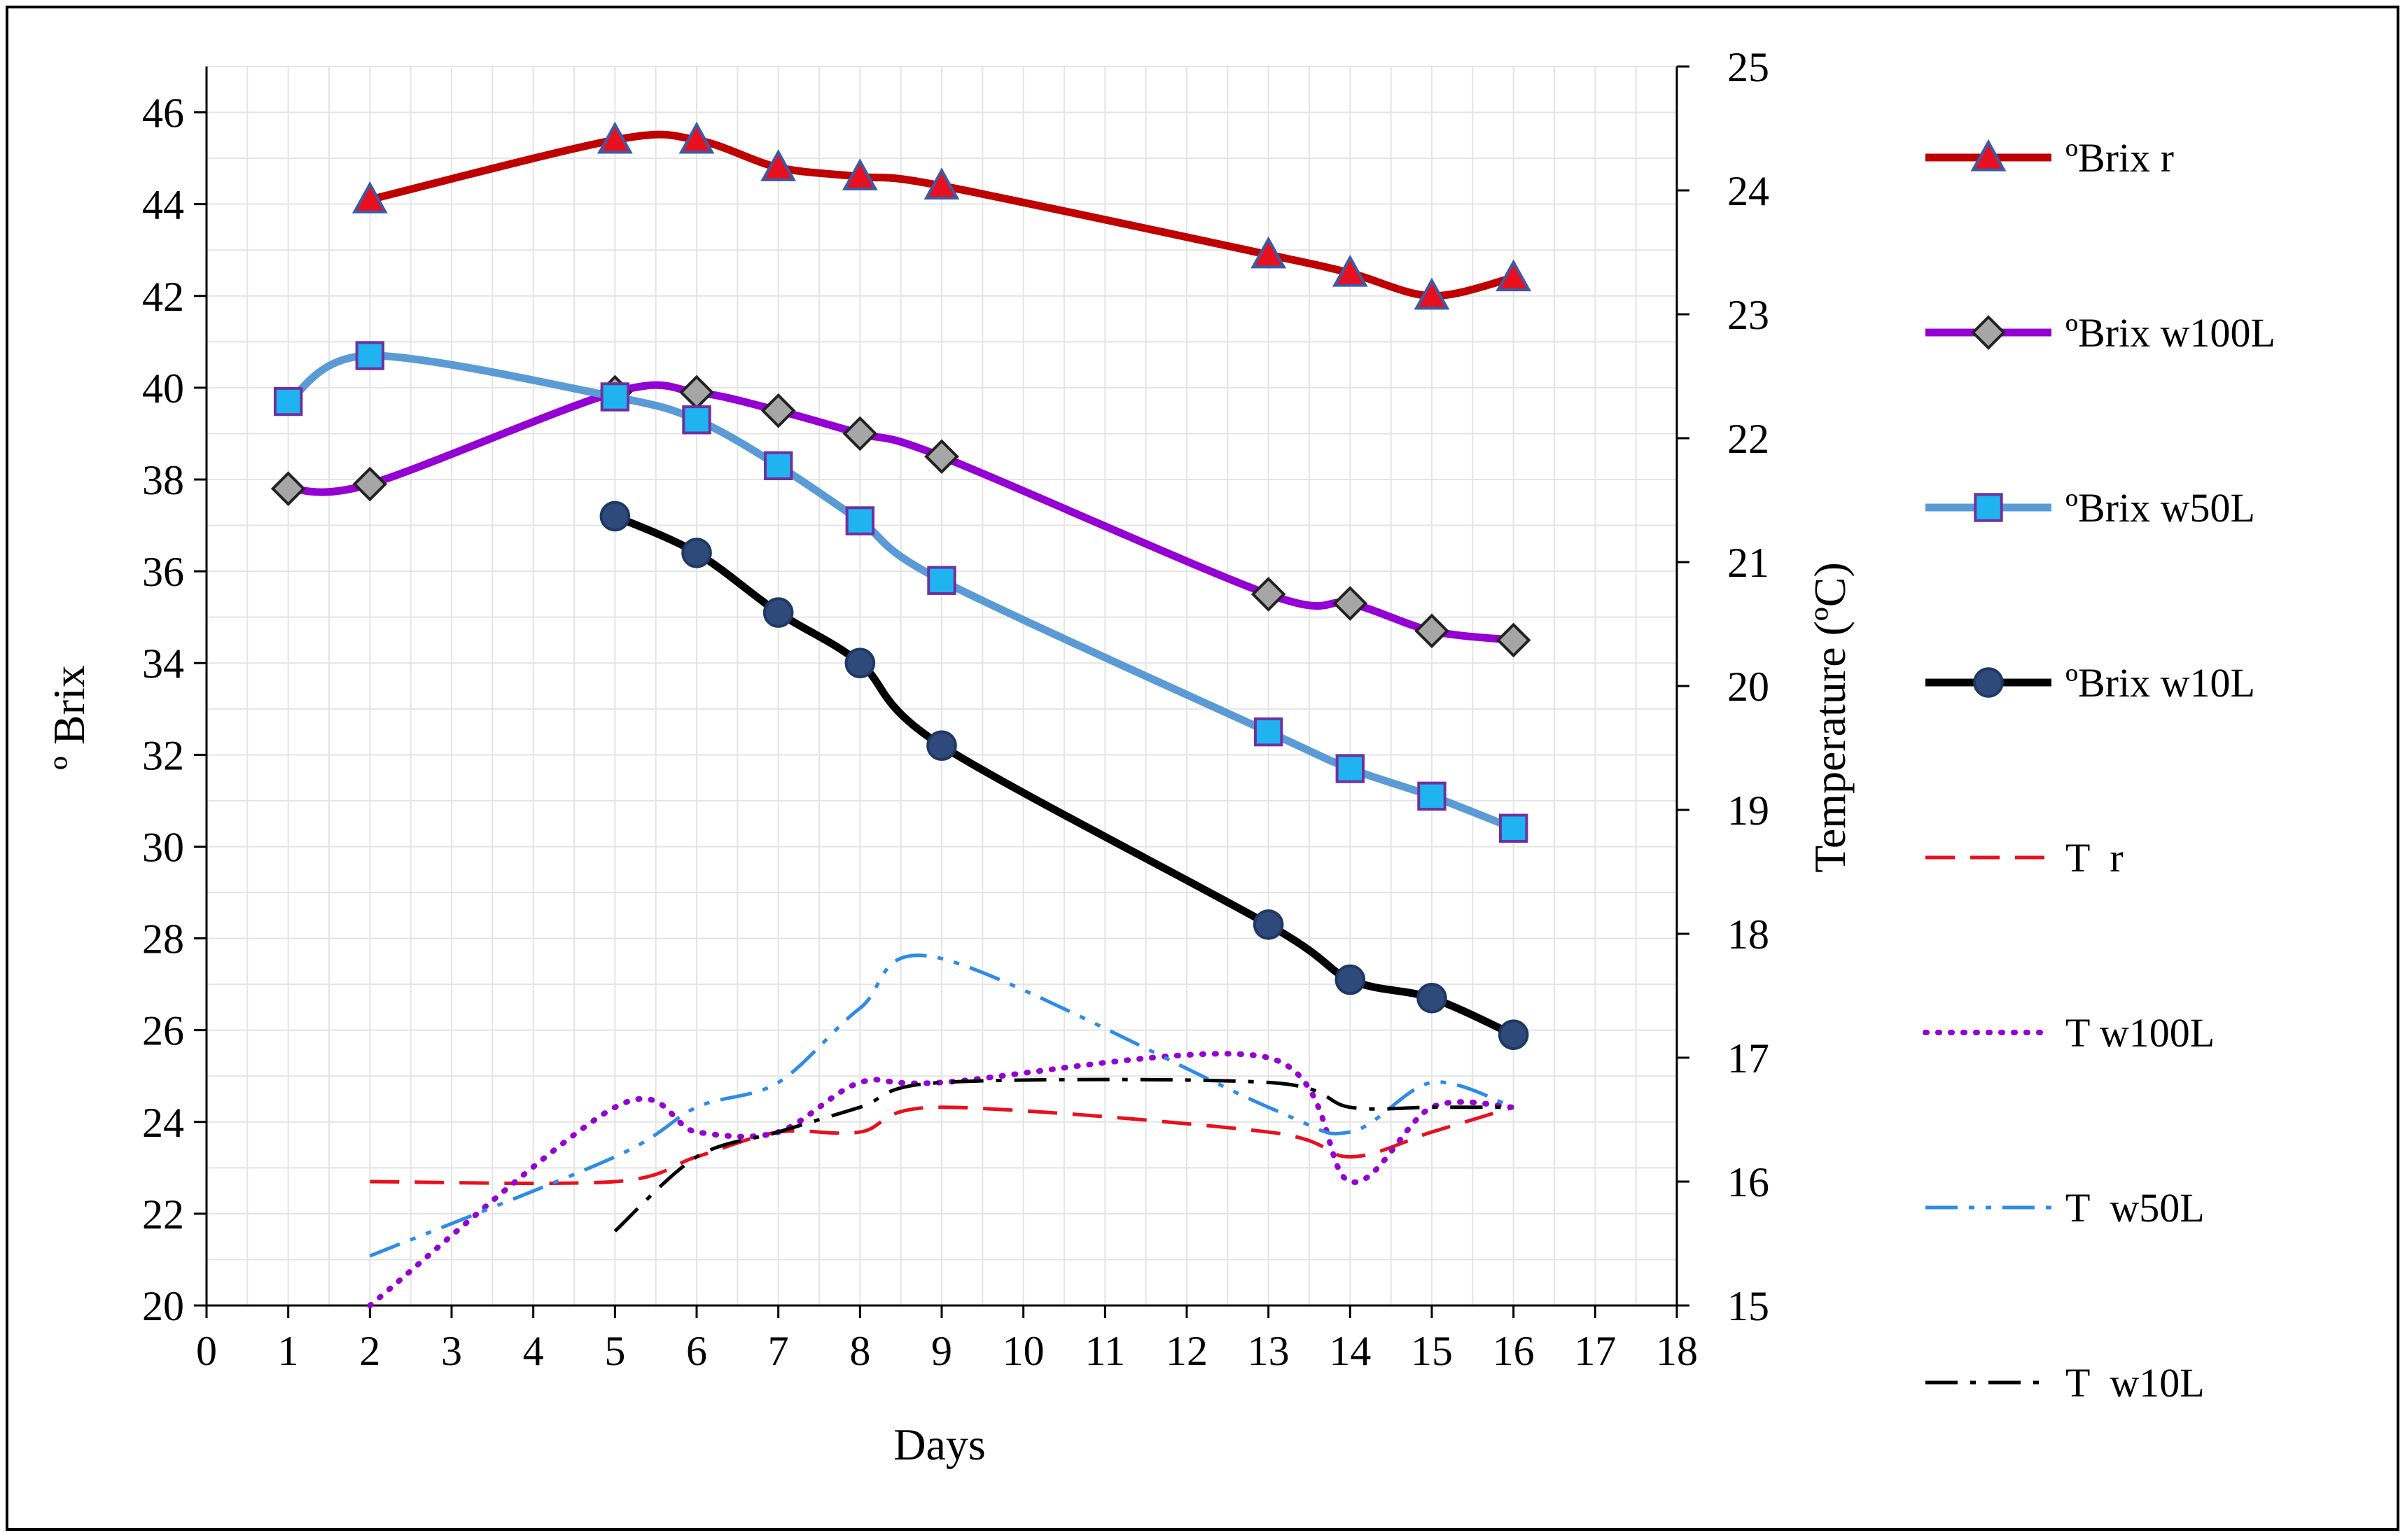 The width and height of the screenshot is (2405, 1540). Describe the element at coordinates (1595, 1351) in the screenshot. I see `x-tick-label: 17` at that location.